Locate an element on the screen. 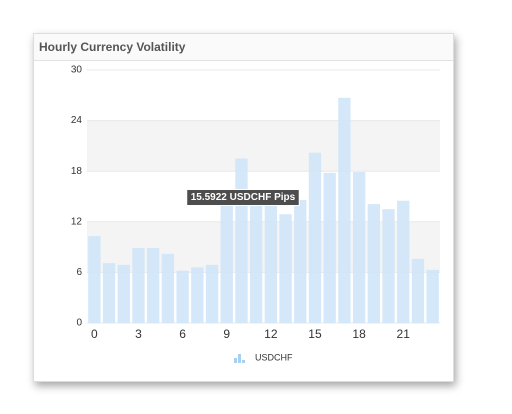  tooltip: 15.5922 USDCHF Pips is located at coordinates (243, 198).